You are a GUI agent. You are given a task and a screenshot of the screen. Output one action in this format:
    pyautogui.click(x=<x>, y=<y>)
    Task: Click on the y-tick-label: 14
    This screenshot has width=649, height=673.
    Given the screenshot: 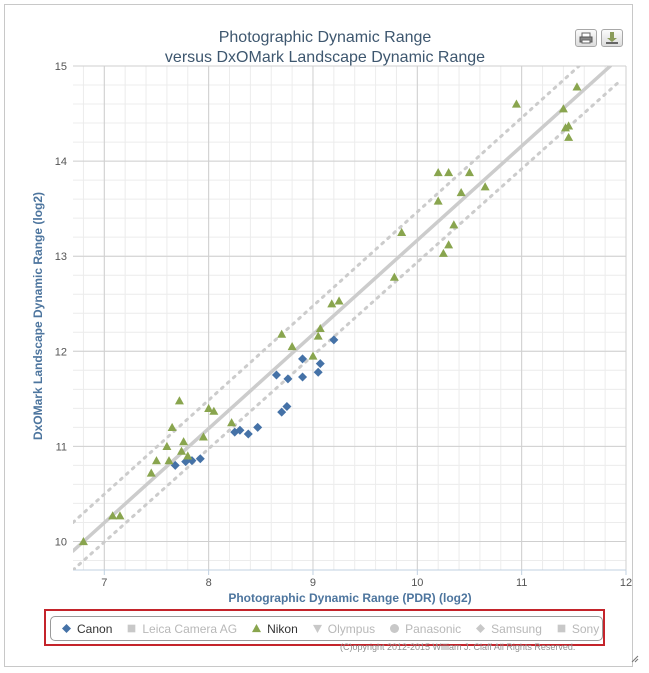 What is the action you would take?
    pyautogui.click(x=61, y=162)
    